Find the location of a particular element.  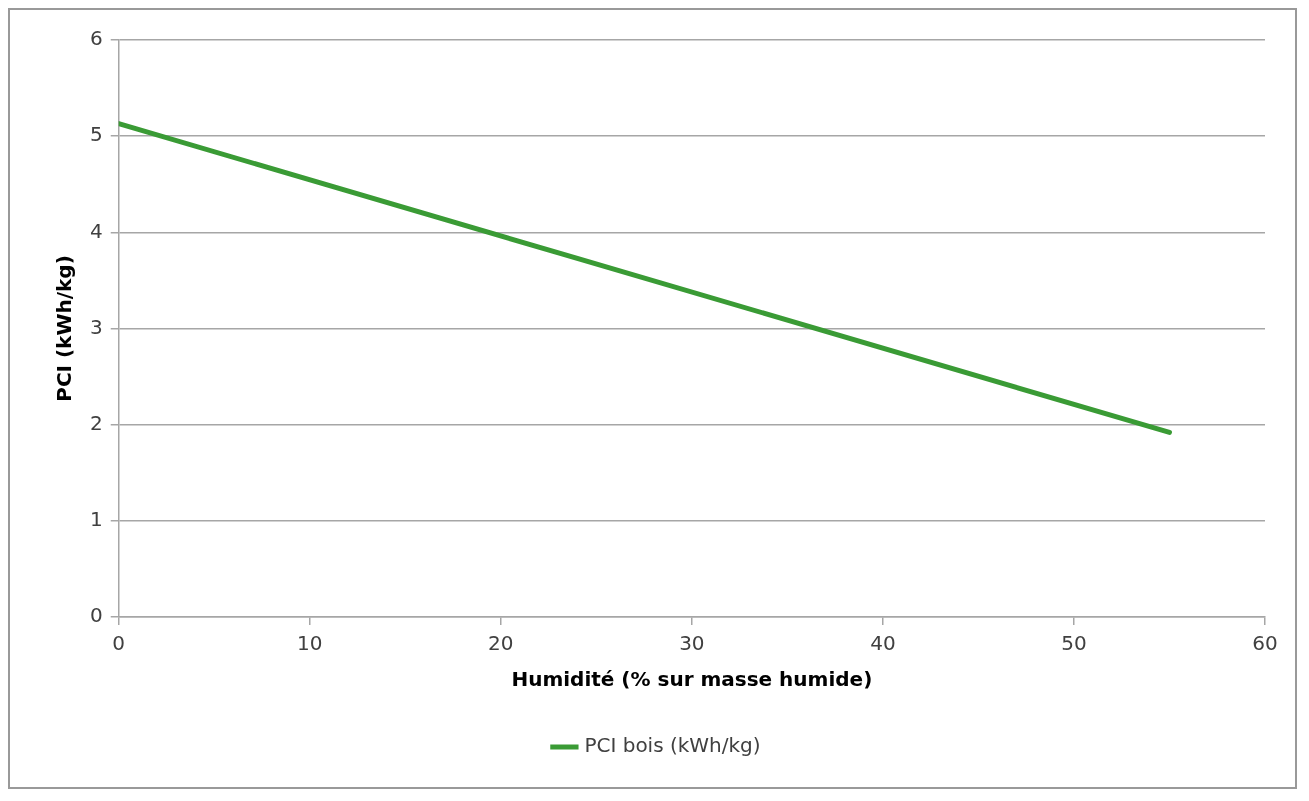

x-tick-label: 60 is located at coordinates (1265, 643).